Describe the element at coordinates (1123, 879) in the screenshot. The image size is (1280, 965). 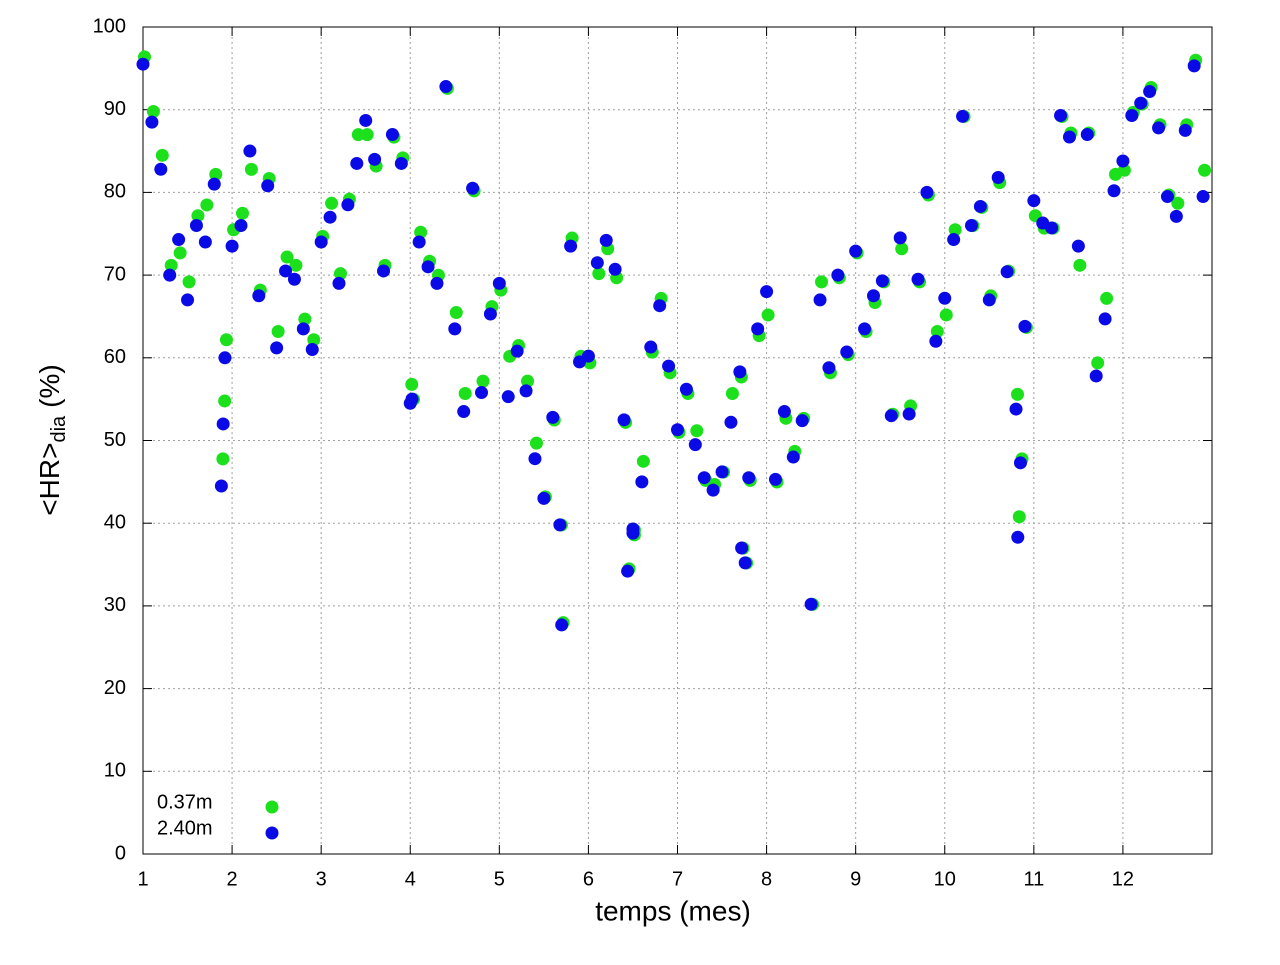
I see `x-tick-label: 12` at that location.